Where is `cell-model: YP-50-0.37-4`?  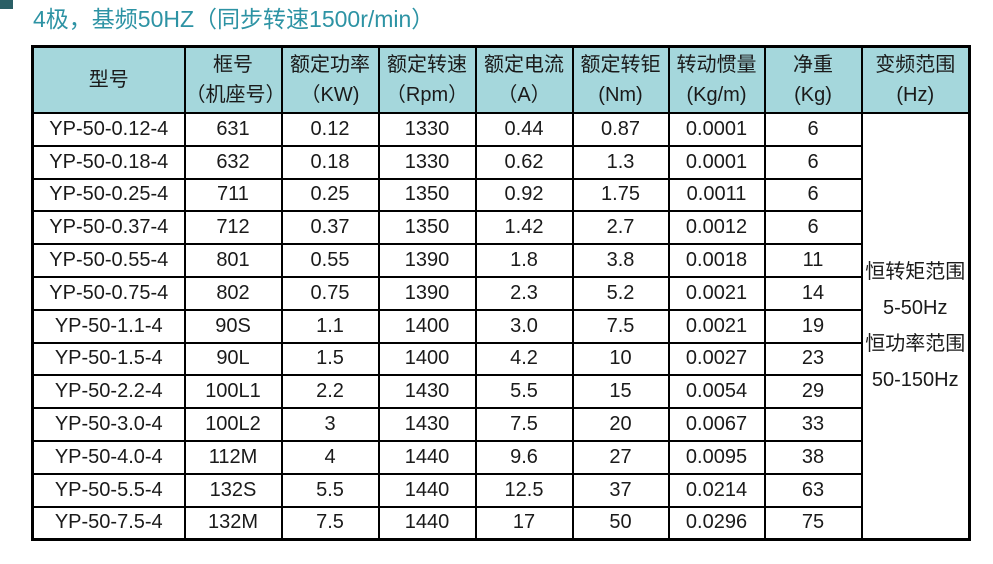
cell-model: YP-50-0.37-4 is located at coordinates (108, 228).